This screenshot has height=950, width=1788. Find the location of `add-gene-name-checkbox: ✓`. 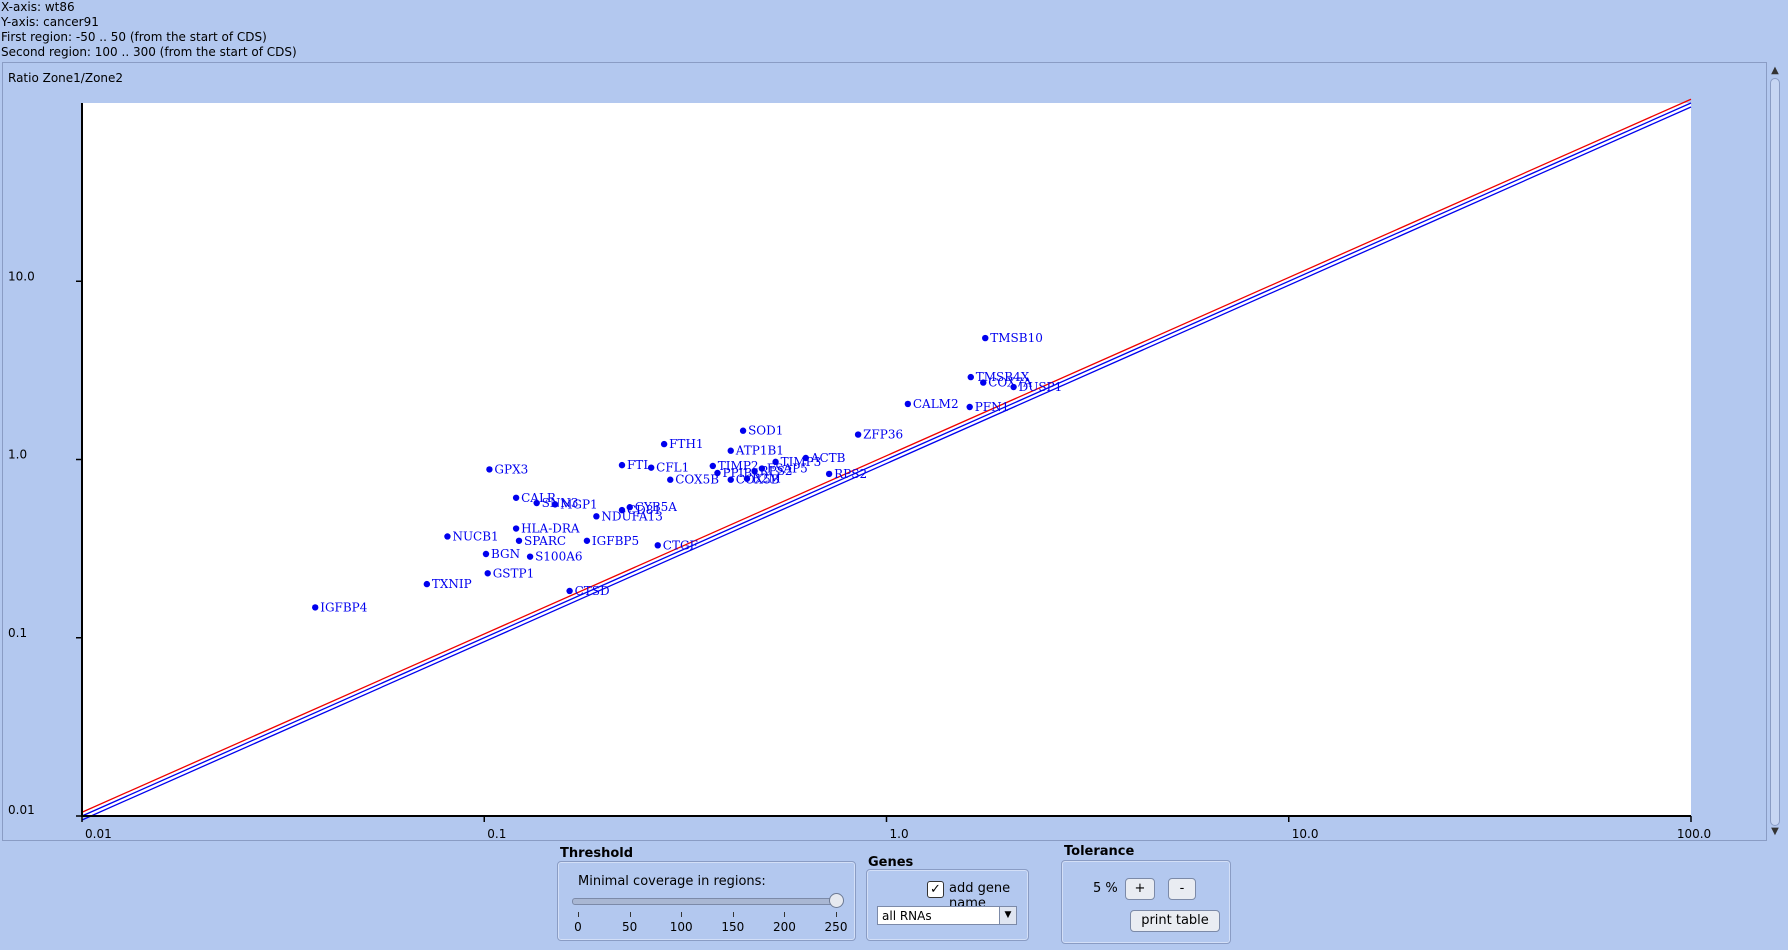

add-gene-name-checkbox: ✓ is located at coordinates (935, 889).